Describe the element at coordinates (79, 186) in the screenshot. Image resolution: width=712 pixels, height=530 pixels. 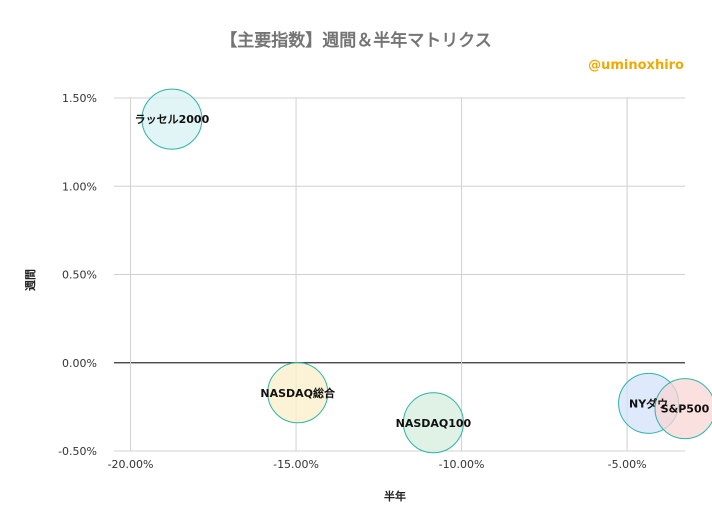
I see `y-tick-label: 1.00%` at that location.